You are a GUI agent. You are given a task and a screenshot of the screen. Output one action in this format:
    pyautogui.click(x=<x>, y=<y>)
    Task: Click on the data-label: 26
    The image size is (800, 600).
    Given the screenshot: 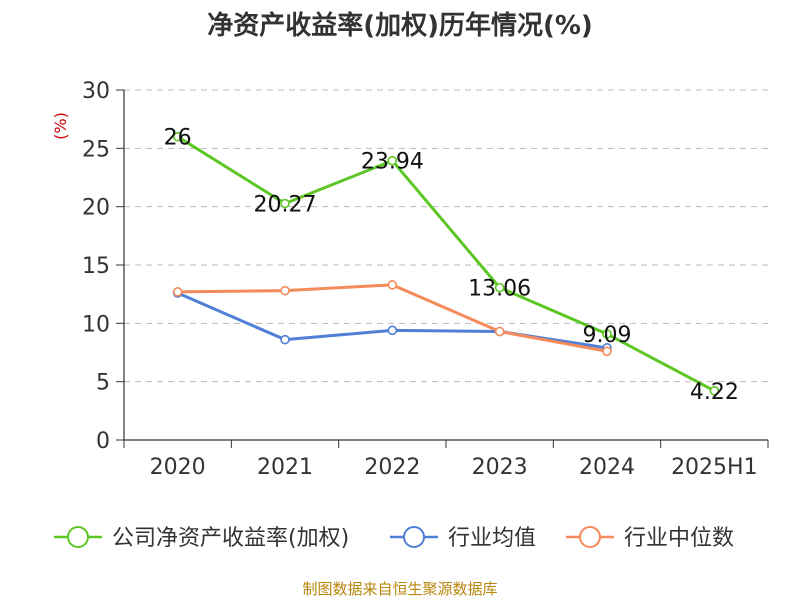 What is the action you would take?
    pyautogui.click(x=178, y=138)
    